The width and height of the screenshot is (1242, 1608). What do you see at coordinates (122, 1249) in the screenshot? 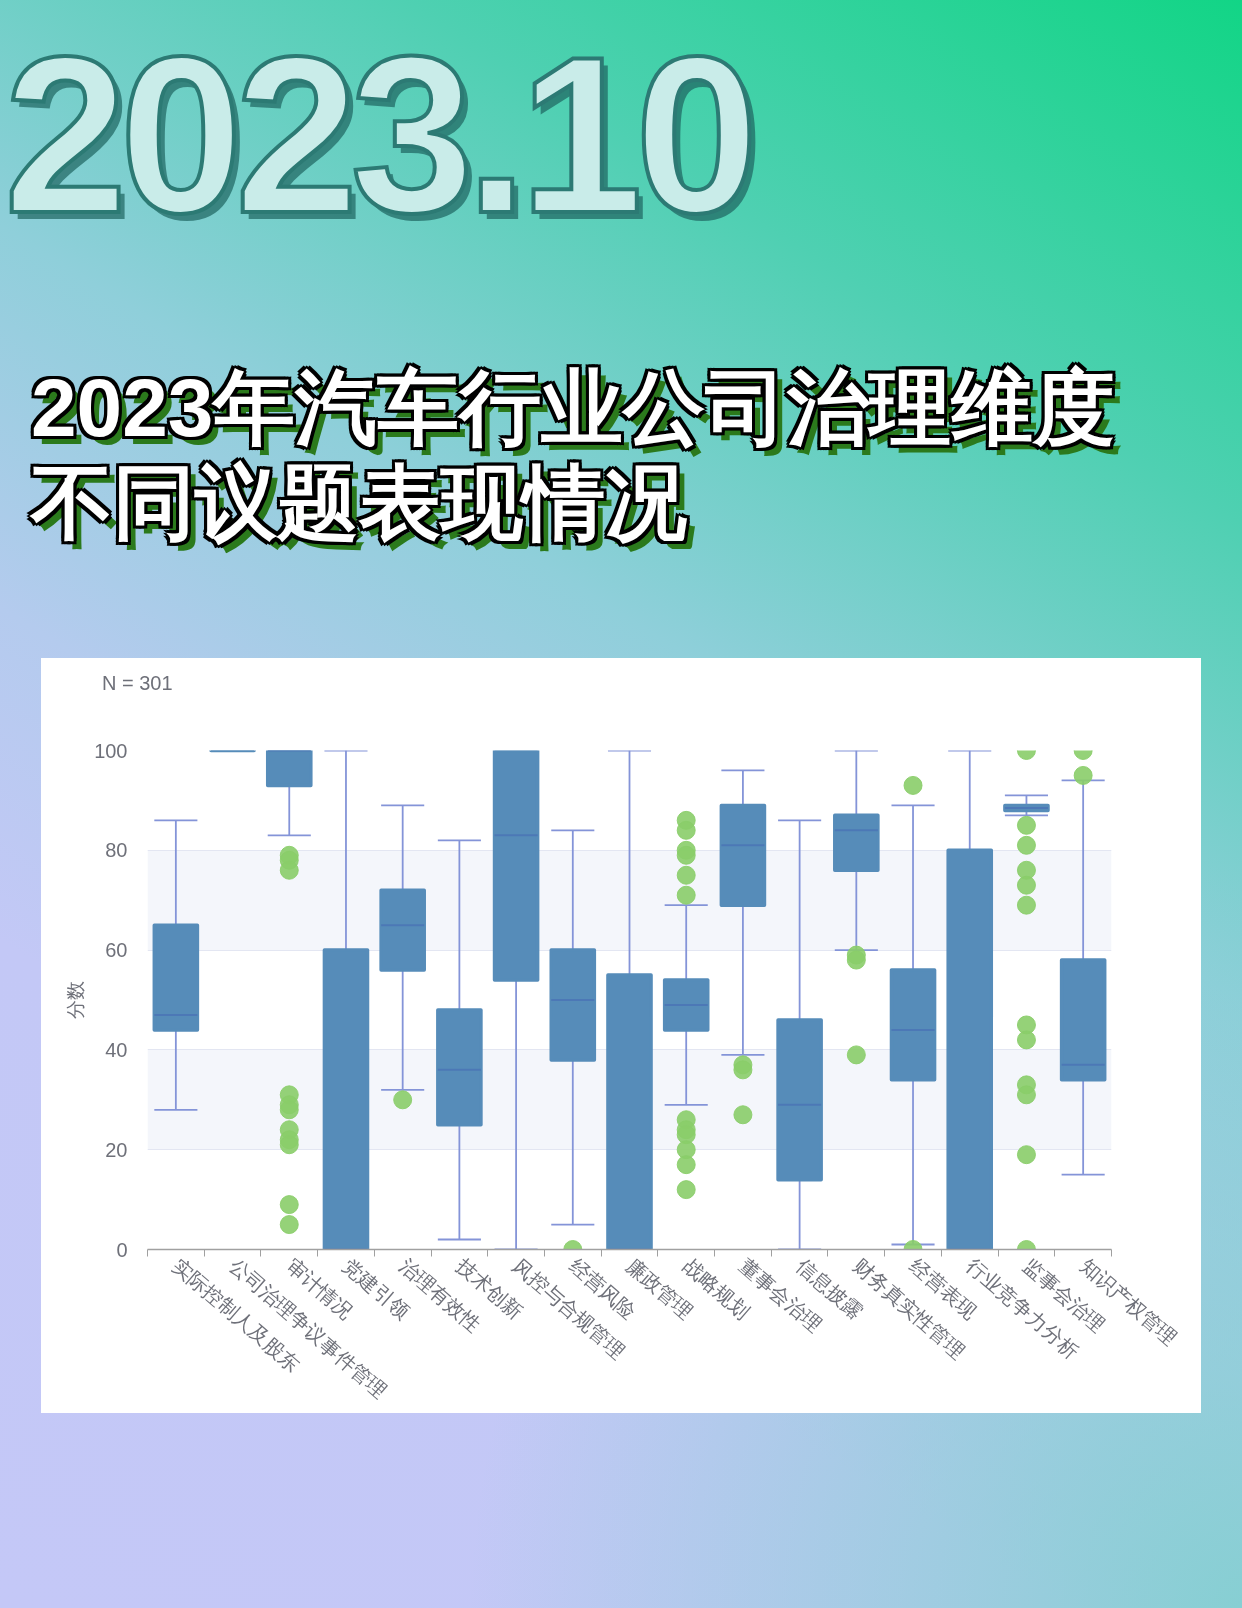
I see `y-tick-label: 0` at bounding box center [122, 1249].